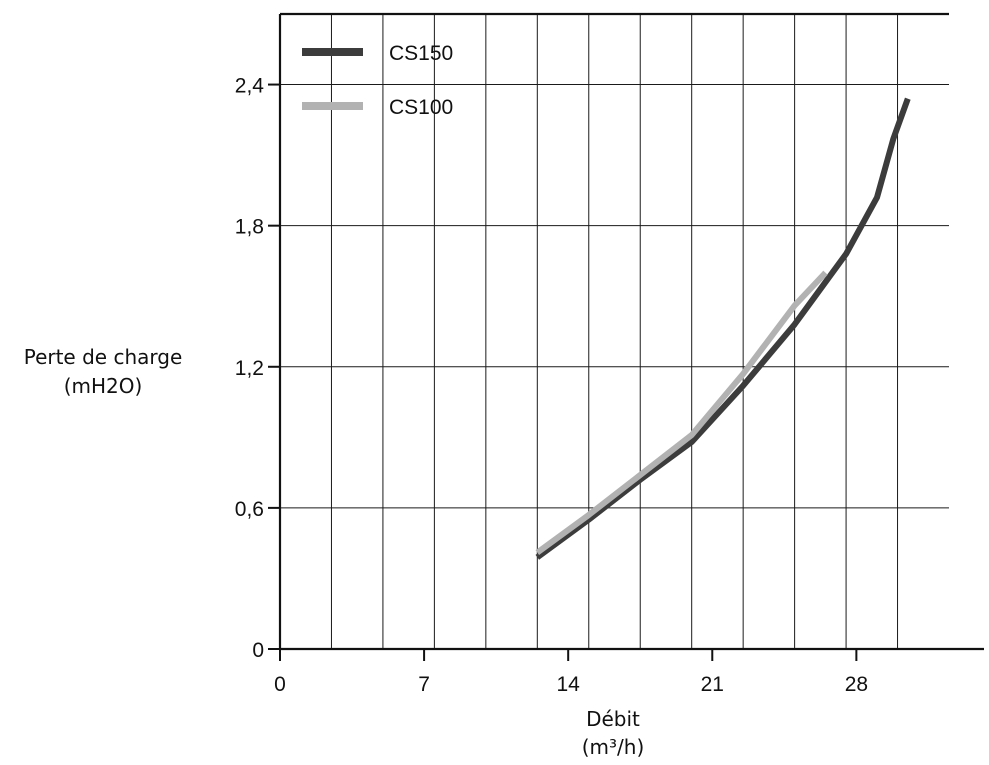 The width and height of the screenshot is (989, 765). I want to click on y-tick-labels: 0 0,6 1,2 1,8 2,4, so click(257, 368).